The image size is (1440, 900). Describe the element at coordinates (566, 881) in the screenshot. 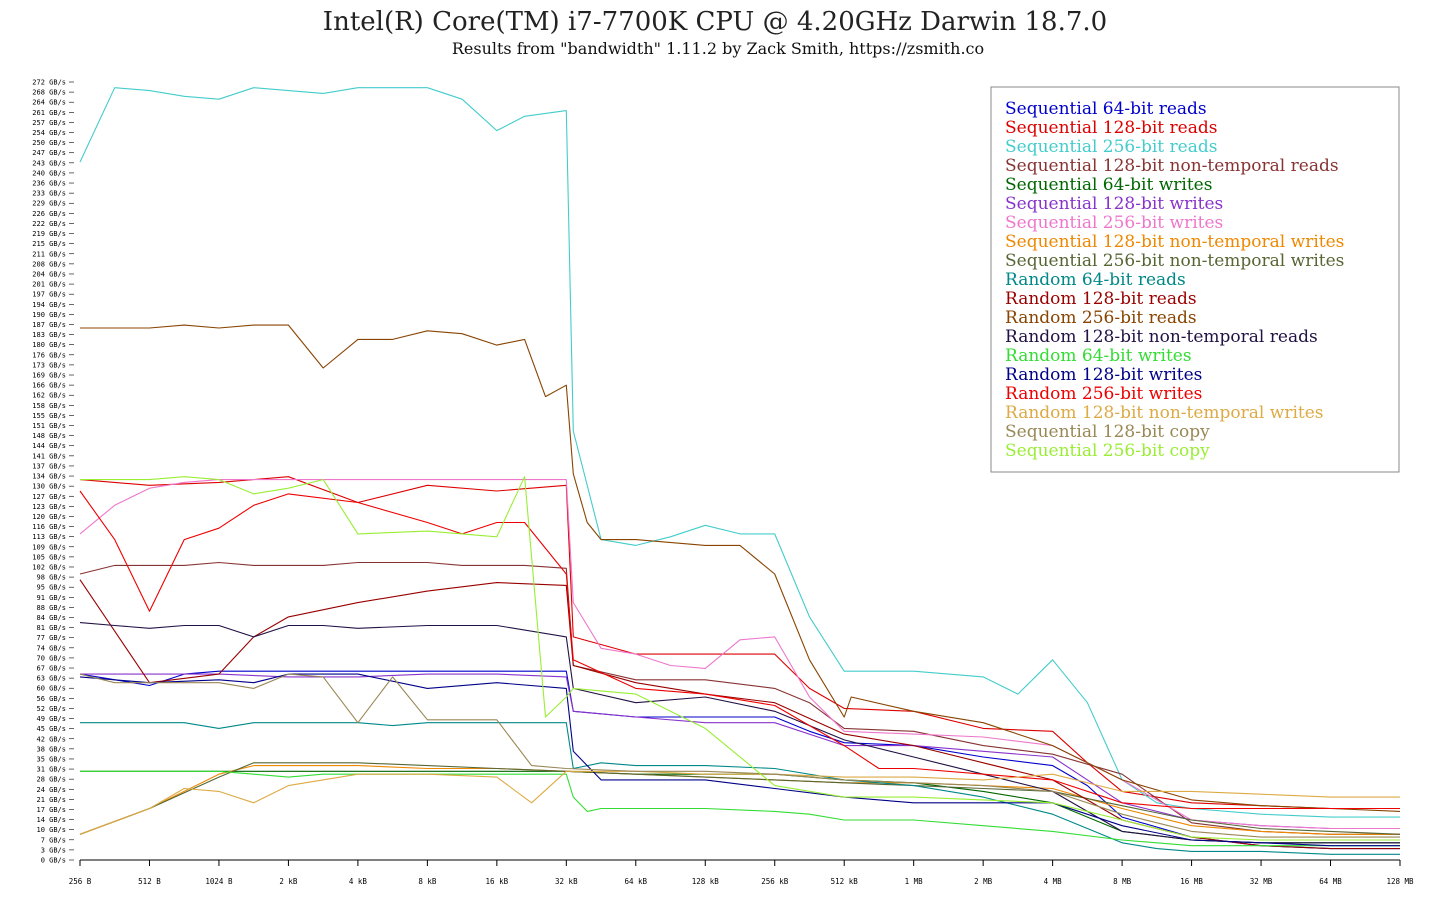

I see `x-tick-label: 32 kB` at that location.